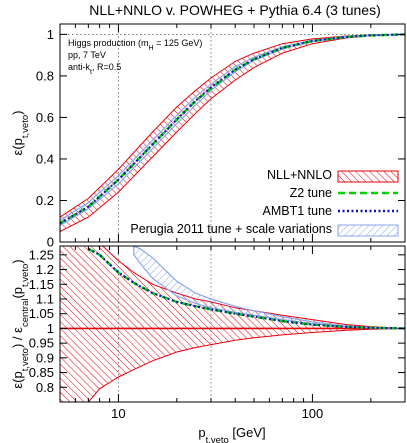 Image resolution: width=407 pixels, height=443 pixels. I want to click on legend-label-nllnnlo: NLL+NNLO, so click(299, 175).